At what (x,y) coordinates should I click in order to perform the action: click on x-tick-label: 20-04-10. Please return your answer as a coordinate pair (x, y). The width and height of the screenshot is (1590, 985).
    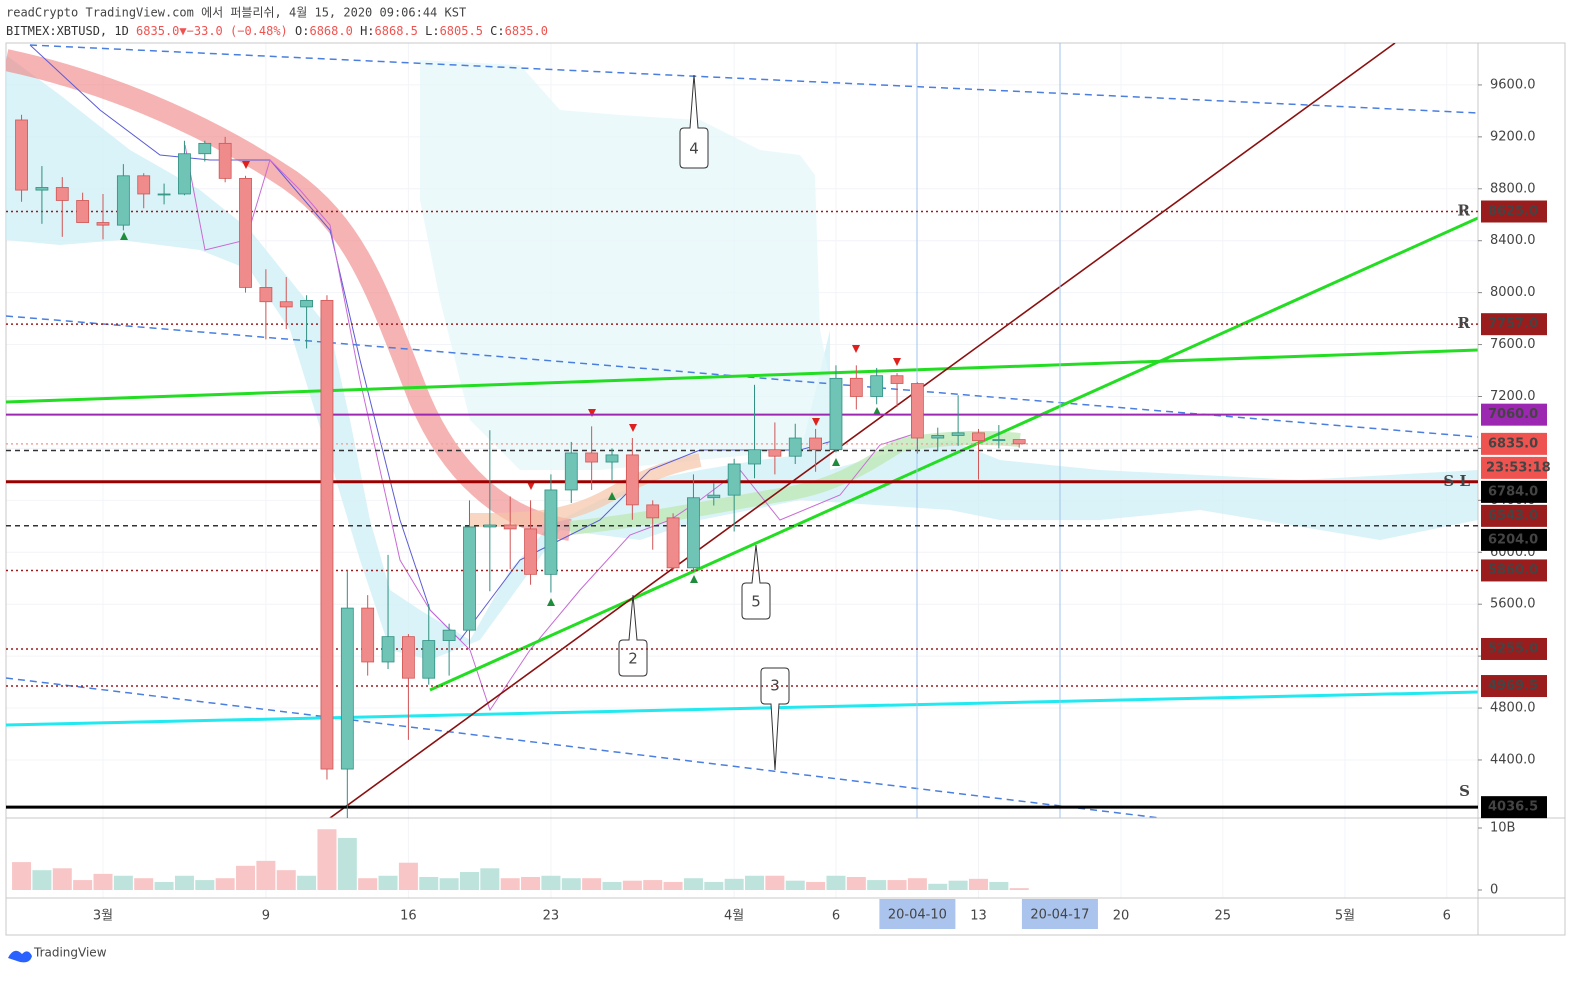
    Looking at the image, I should click on (917, 915).